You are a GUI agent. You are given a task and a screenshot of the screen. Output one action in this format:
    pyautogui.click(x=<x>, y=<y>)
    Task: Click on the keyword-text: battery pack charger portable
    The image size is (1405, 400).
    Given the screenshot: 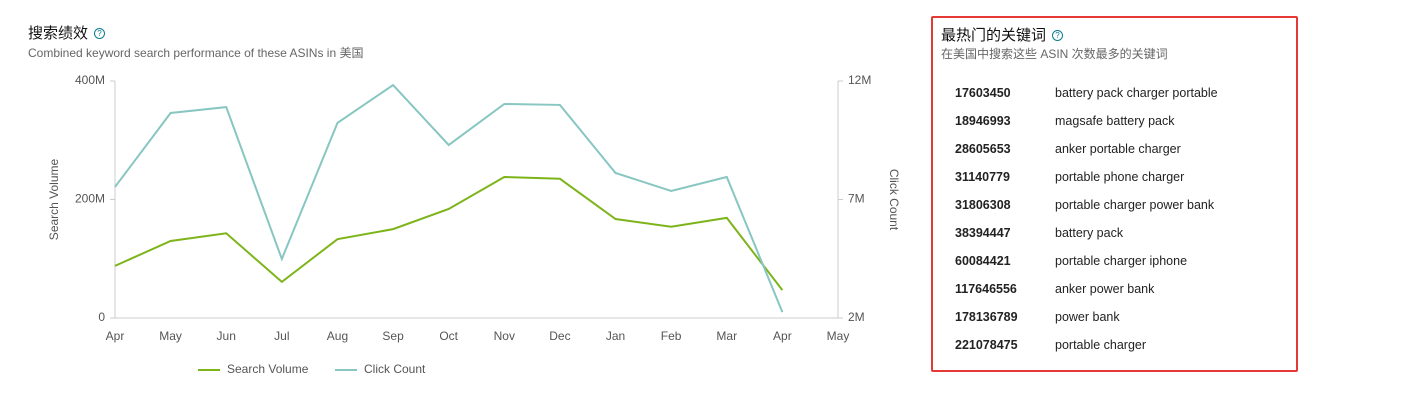 What is the action you would take?
    pyautogui.click(x=1136, y=93)
    